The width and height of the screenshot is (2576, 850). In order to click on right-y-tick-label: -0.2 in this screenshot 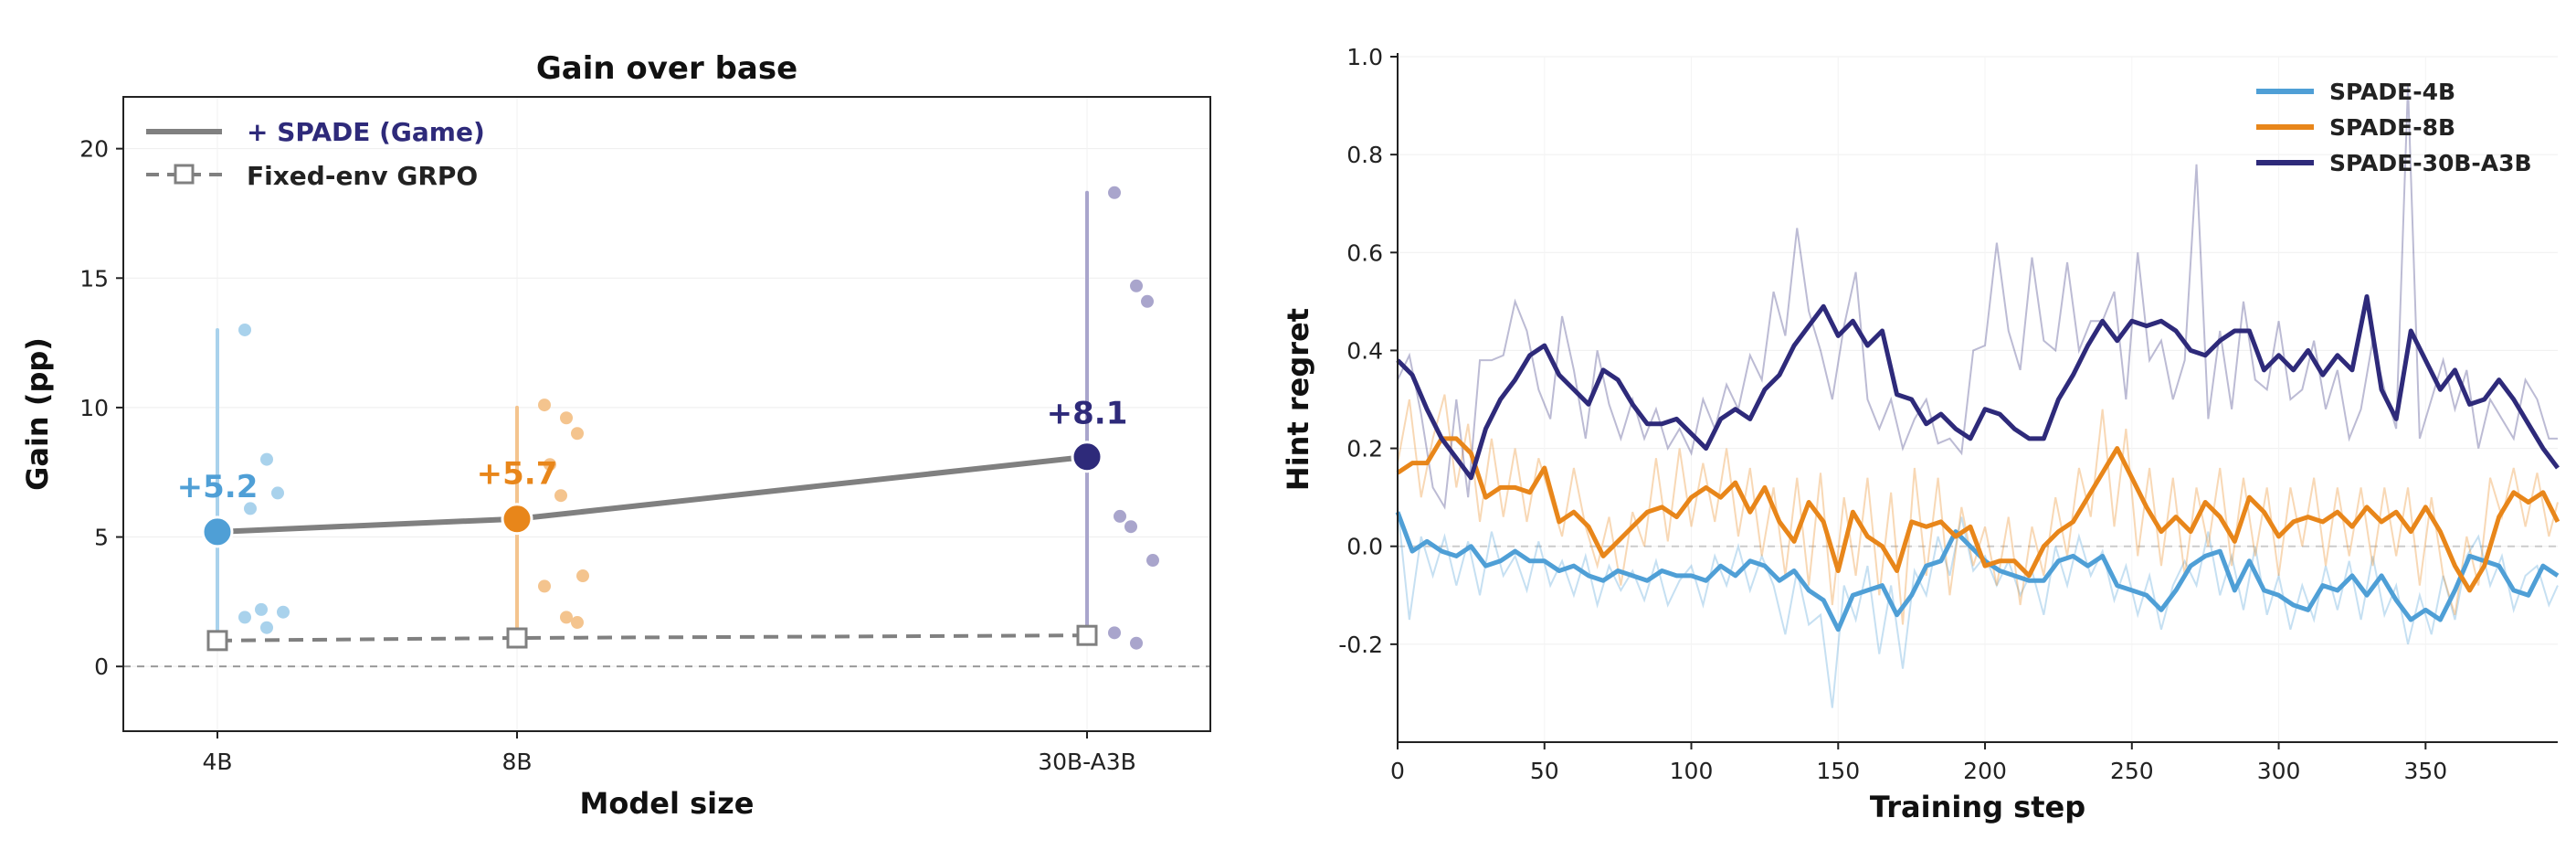, I will do `click(1360, 645)`.